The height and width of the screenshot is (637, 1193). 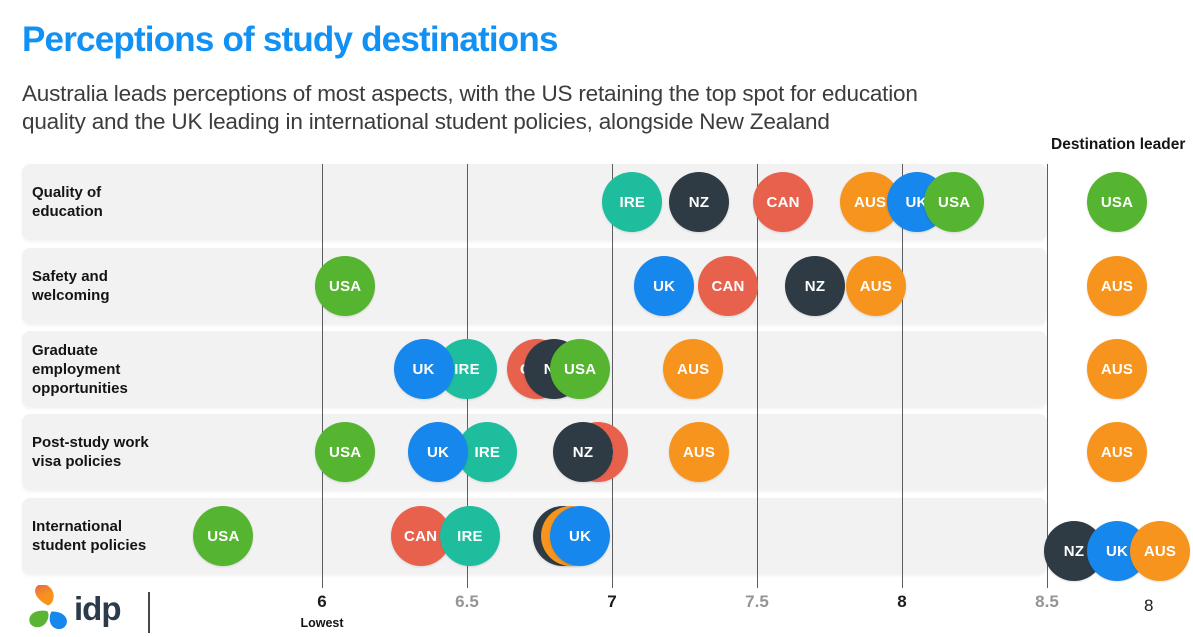 I want to click on idp-logo-text: idp, so click(x=97, y=608).